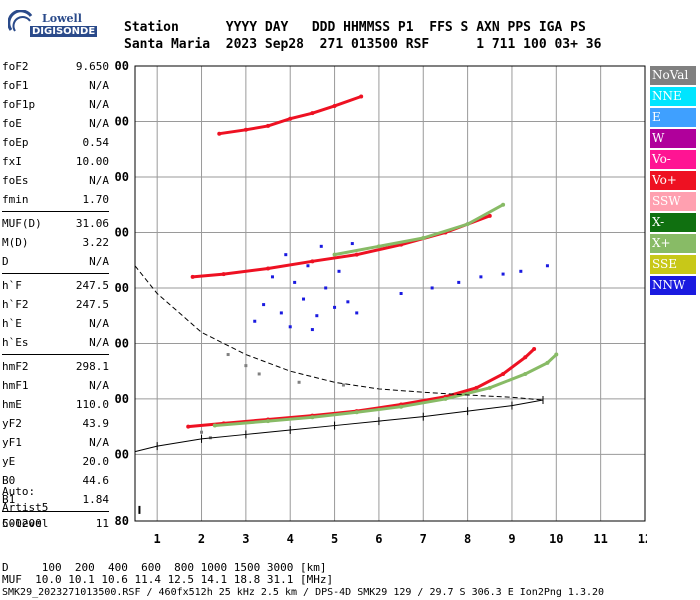 This screenshot has width=700, height=600. Describe the element at coordinates (55, 500) in the screenshot. I see `param-row: B1 1.84` at that location.